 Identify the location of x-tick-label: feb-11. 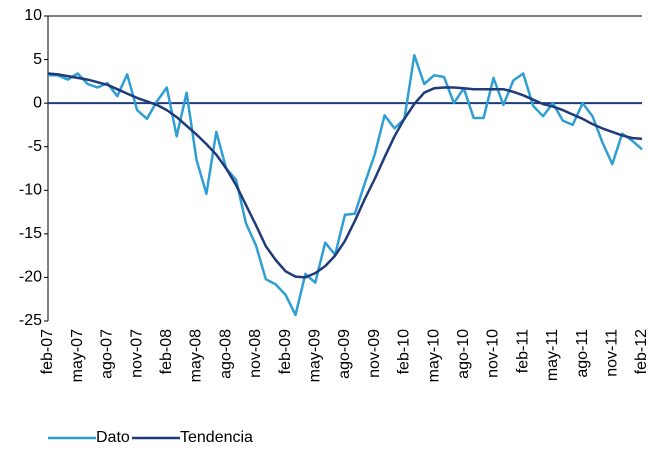
(522, 351).